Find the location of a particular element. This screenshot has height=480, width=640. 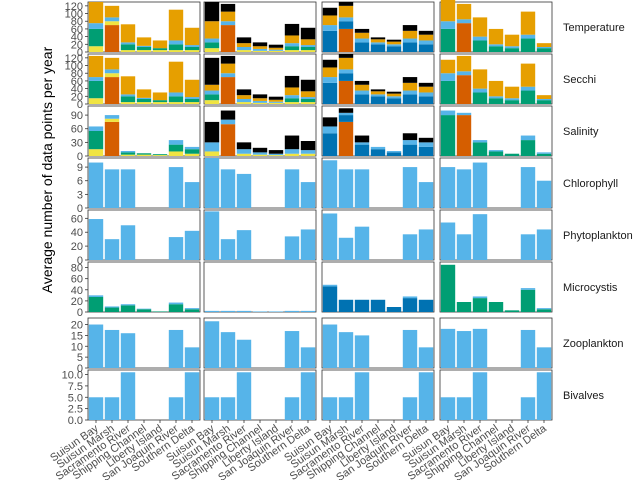

y-tick-label: 120 is located at coordinates (74, 59).